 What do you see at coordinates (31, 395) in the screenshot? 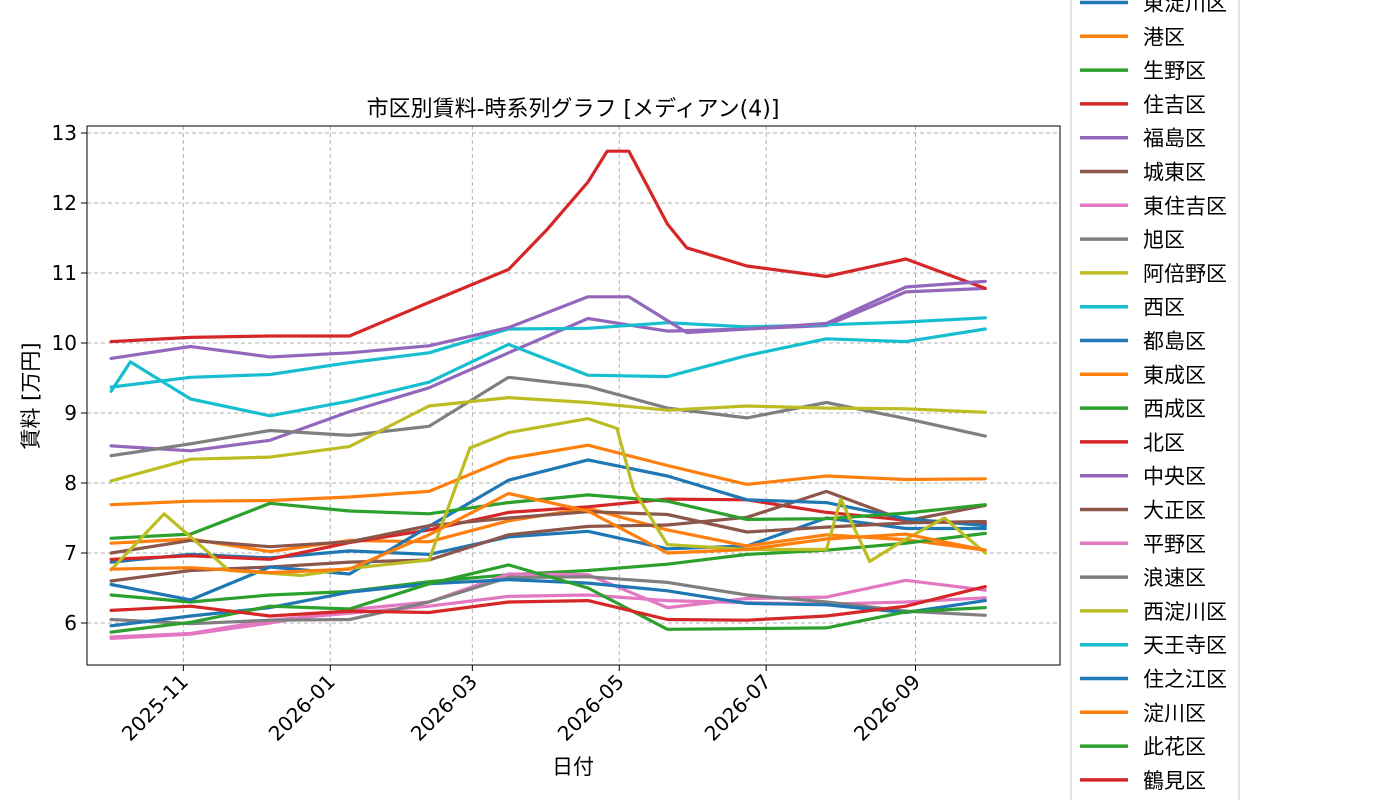
I see `y-axis-label: 賃料 [万円]` at bounding box center [31, 395].